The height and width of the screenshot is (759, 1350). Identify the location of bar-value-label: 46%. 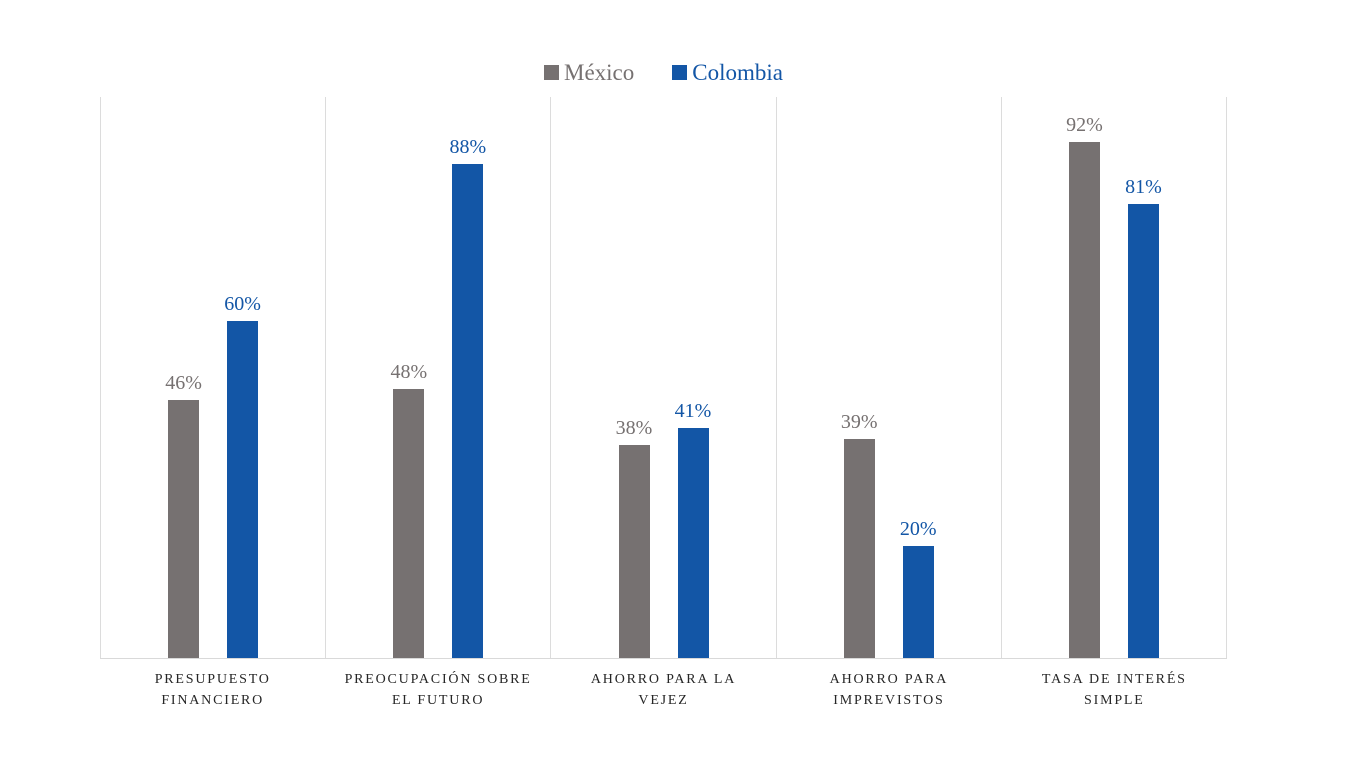
(183, 382).